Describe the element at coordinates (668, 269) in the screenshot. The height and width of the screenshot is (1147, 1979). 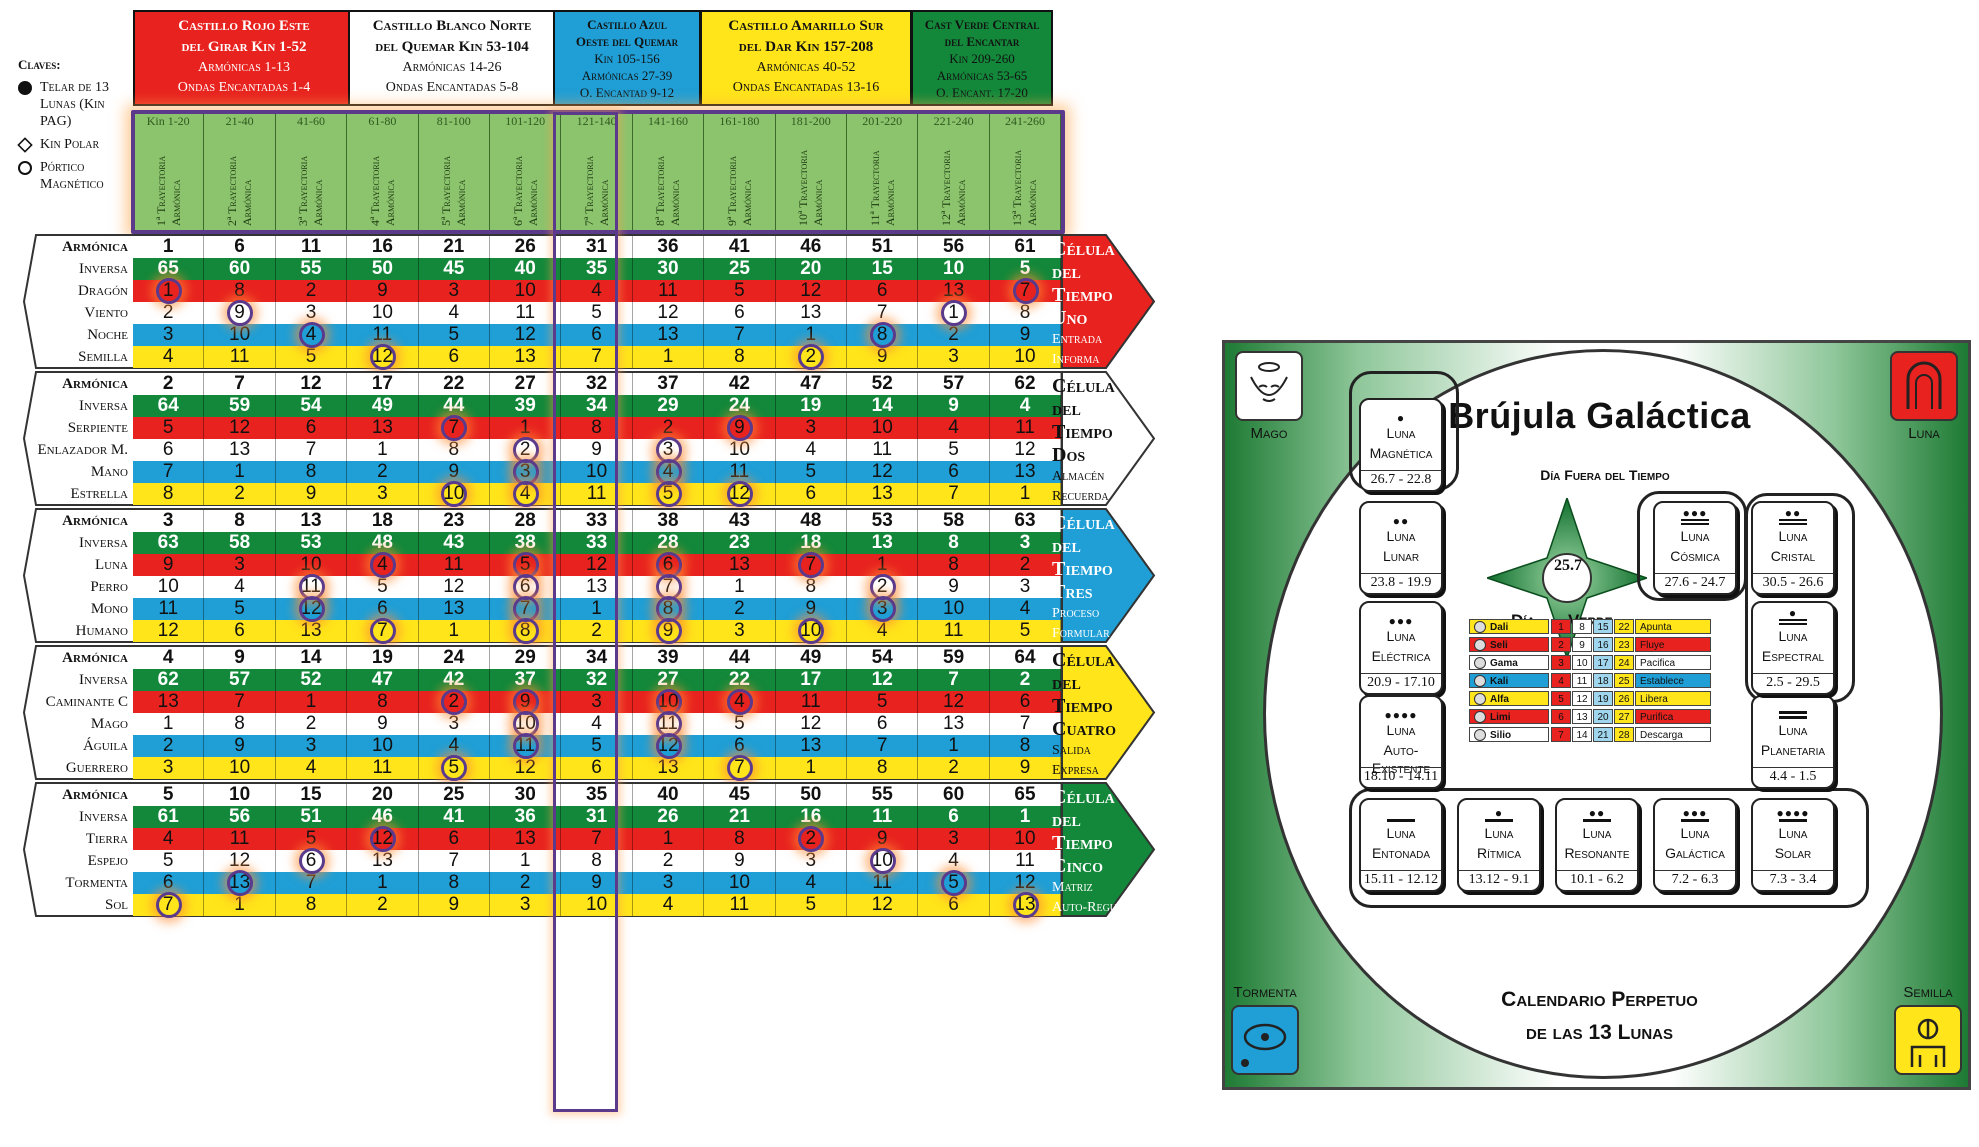
I see `kin-cell: 30` at that location.